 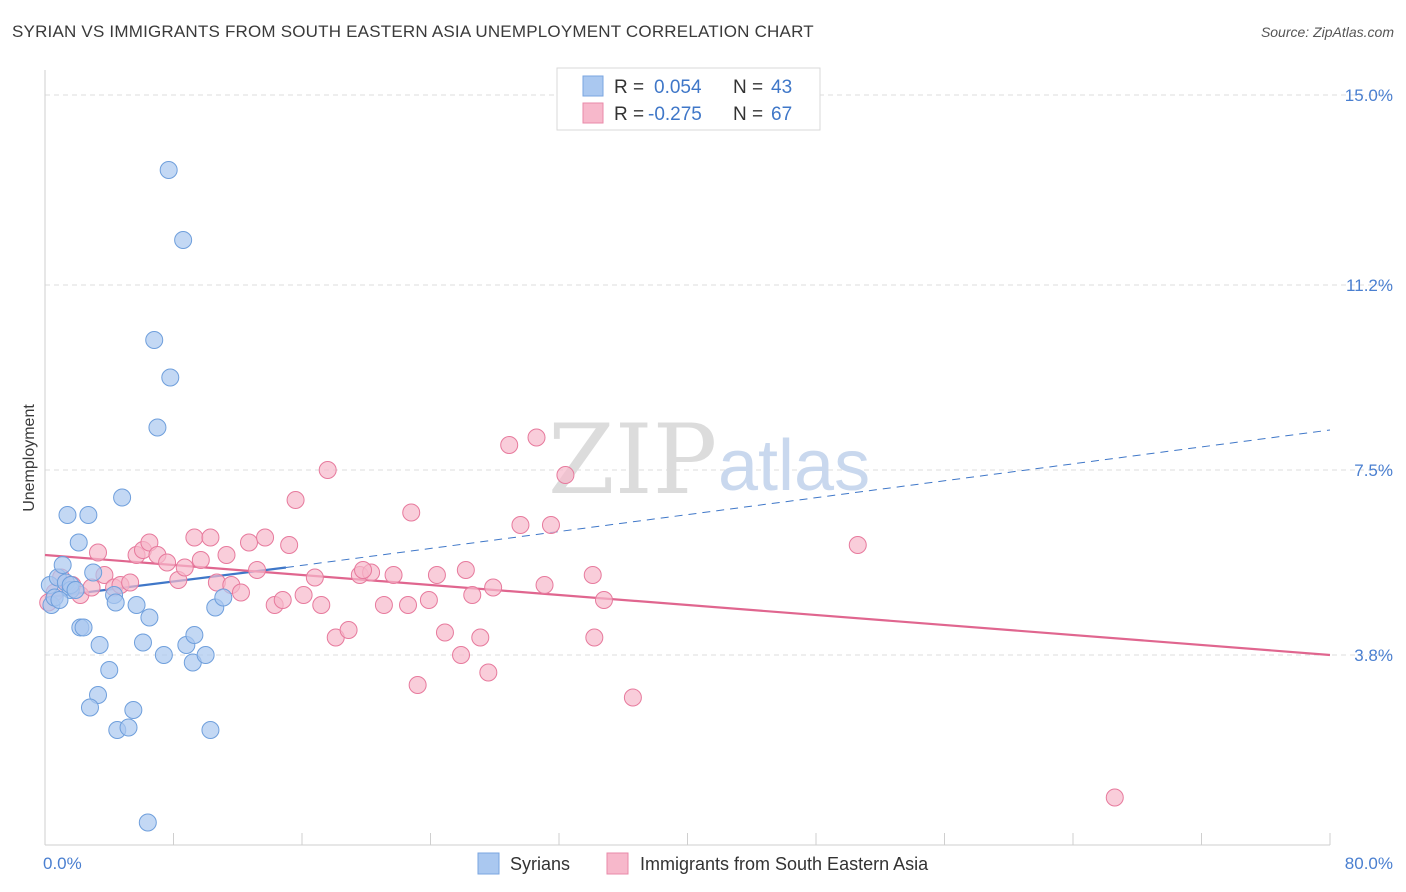 What do you see at coordinates (1369, 95) in the screenshot?
I see `y-tick-label: 15.0%` at bounding box center [1369, 95].